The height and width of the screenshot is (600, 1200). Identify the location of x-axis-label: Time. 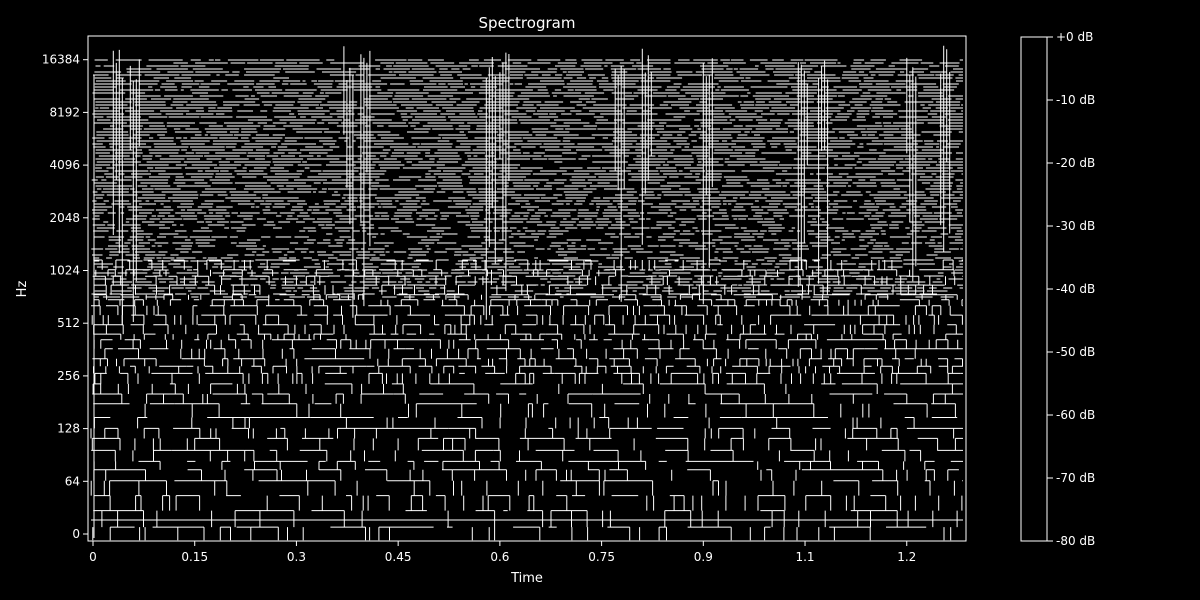
(526, 578).